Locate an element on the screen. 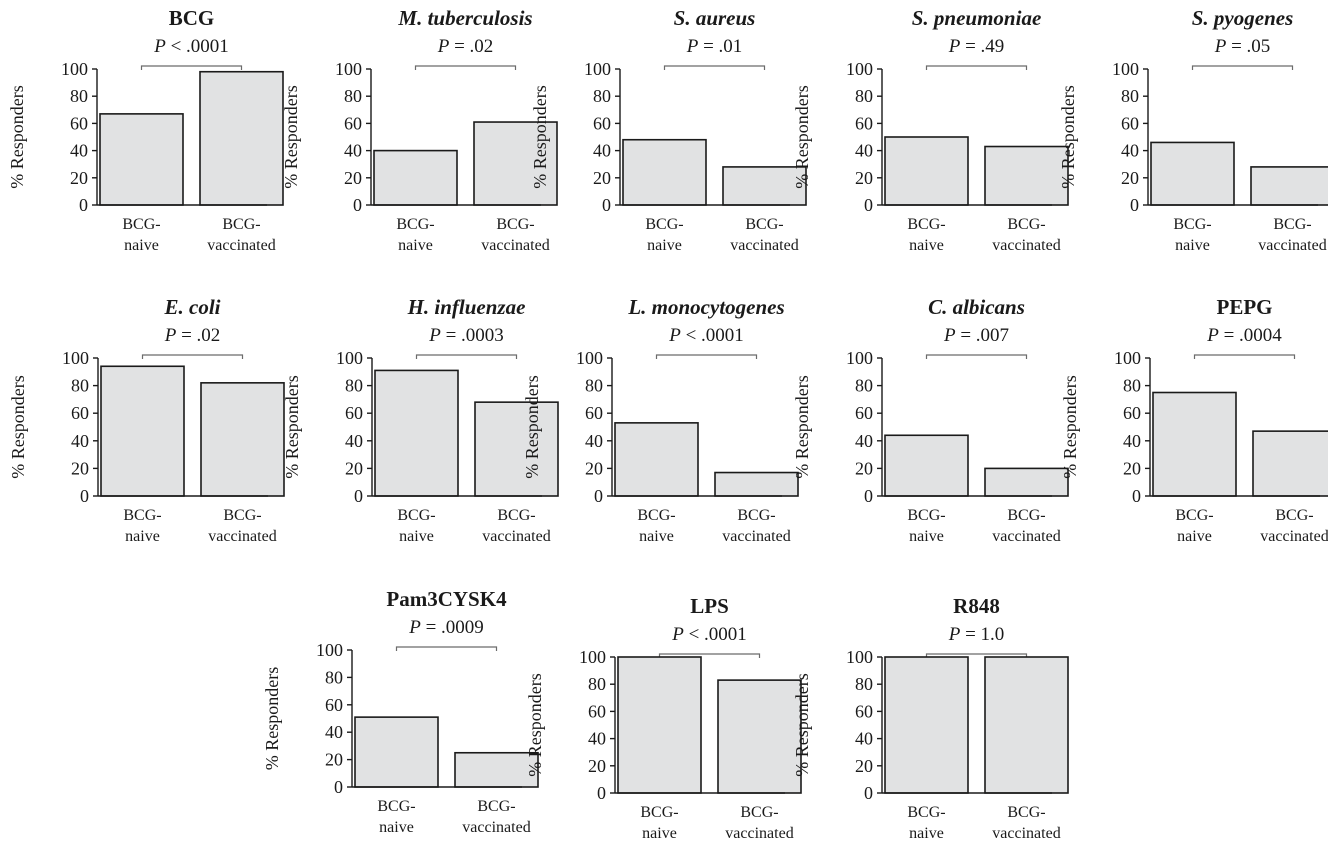 This screenshot has height=848, width=1328. p-value-label: P = .0004 is located at coordinates (1244, 335).